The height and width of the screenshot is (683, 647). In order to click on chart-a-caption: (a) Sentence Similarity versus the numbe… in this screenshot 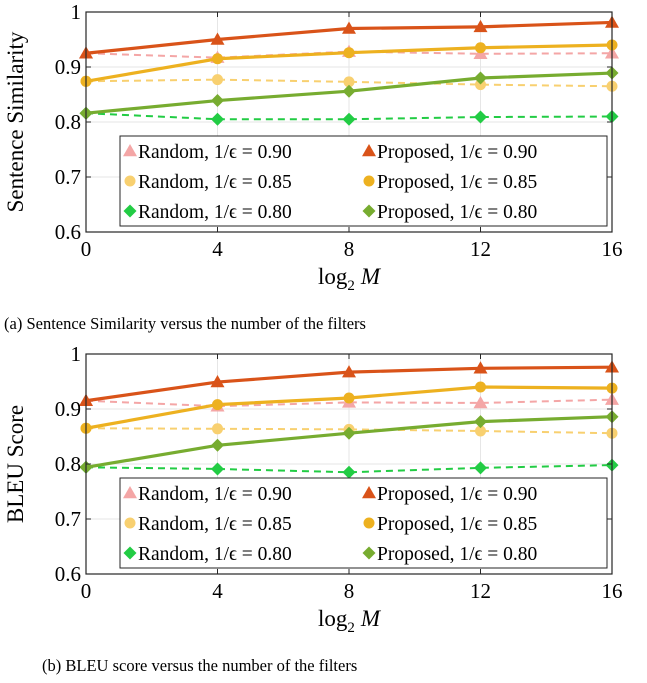, I will do `click(185, 323)`.